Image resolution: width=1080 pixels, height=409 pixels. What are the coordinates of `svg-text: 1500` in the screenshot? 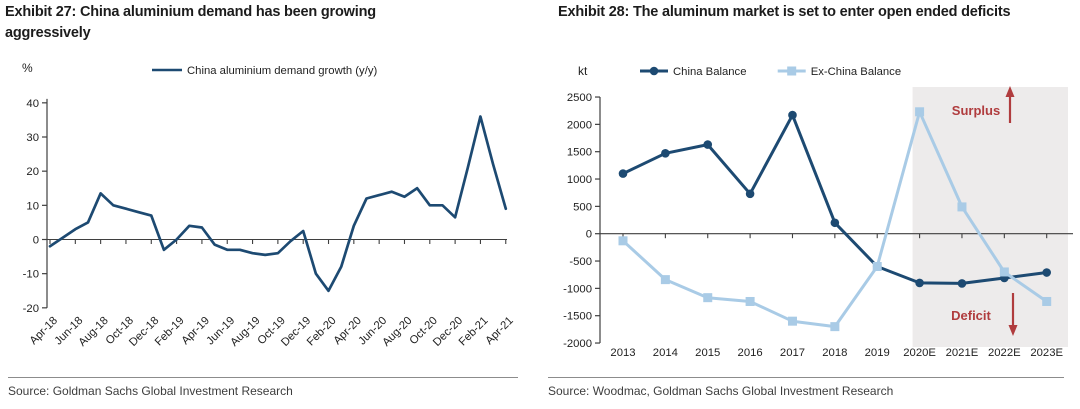 It's located at (579, 153).